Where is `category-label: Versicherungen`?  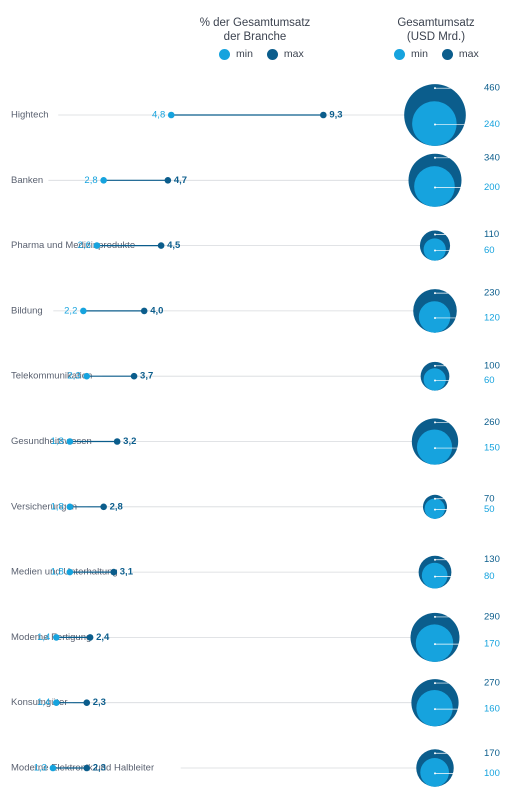
category-label: Versicherungen is located at coordinates (44, 506).